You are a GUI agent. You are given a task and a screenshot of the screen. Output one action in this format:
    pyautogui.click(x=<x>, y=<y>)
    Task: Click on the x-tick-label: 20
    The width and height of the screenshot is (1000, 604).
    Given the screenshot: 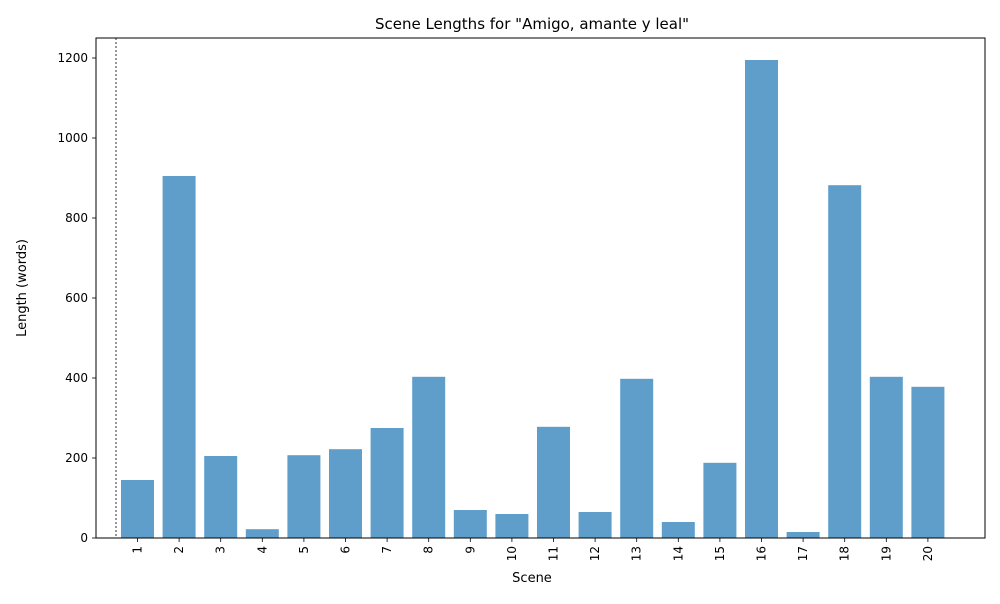 What is the action you would take?
    pyautogui.click(x=928, y=553)
    